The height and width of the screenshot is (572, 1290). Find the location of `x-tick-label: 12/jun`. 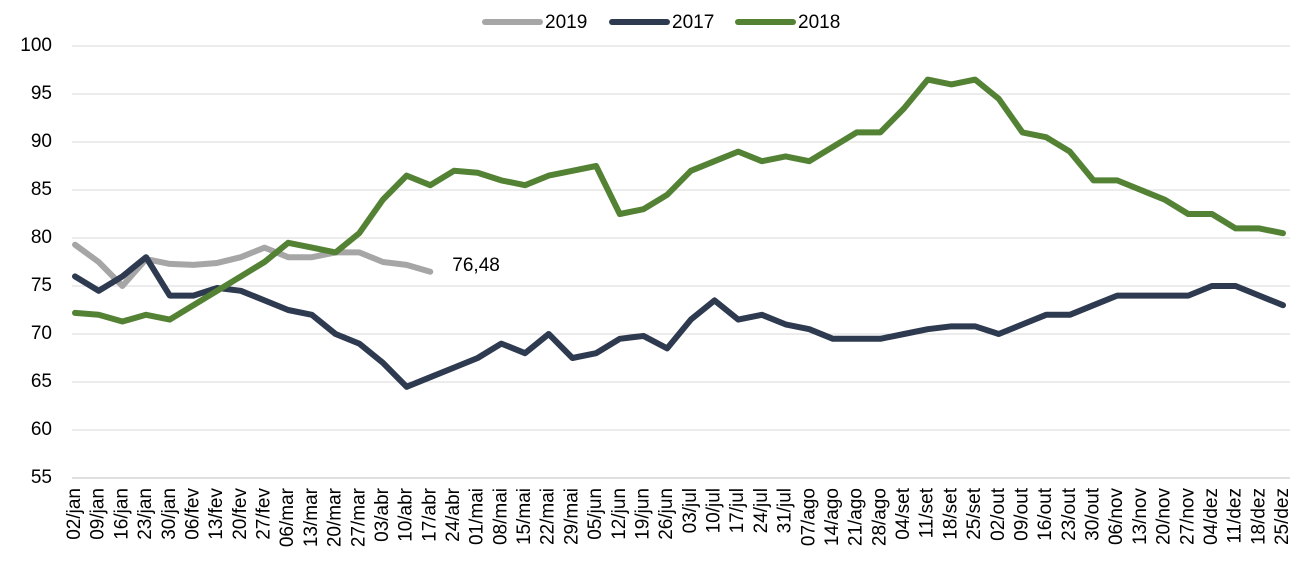

x-tick-label: 12/jun is located at coordinates (619, 514).